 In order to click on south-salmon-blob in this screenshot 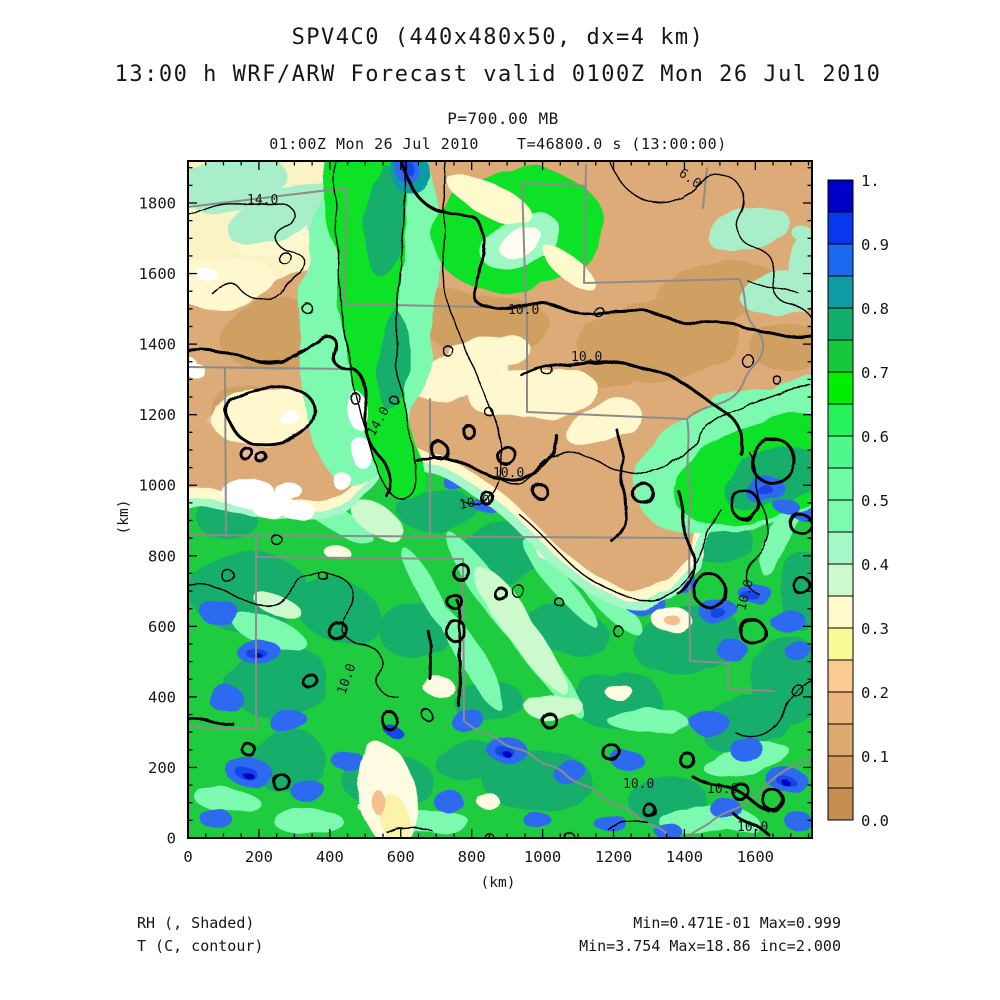, I will do `click(670, 618)`.